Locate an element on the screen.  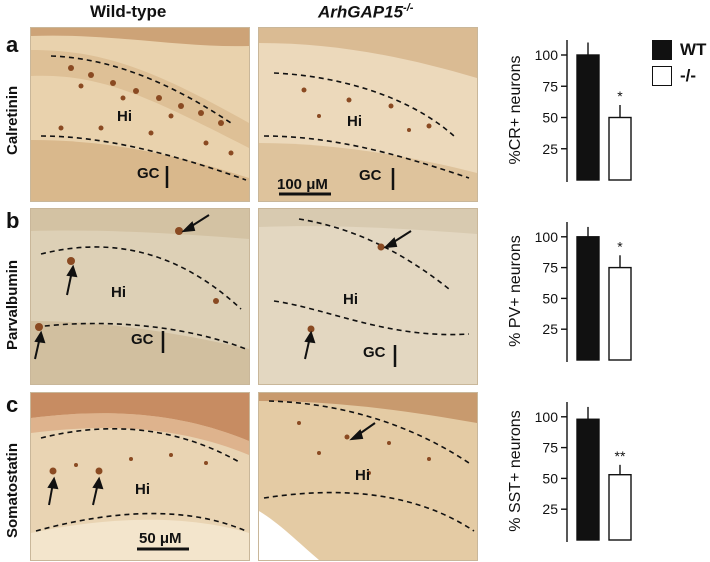
label-gc-b-ko: GC is located at coordinates (374, 352).